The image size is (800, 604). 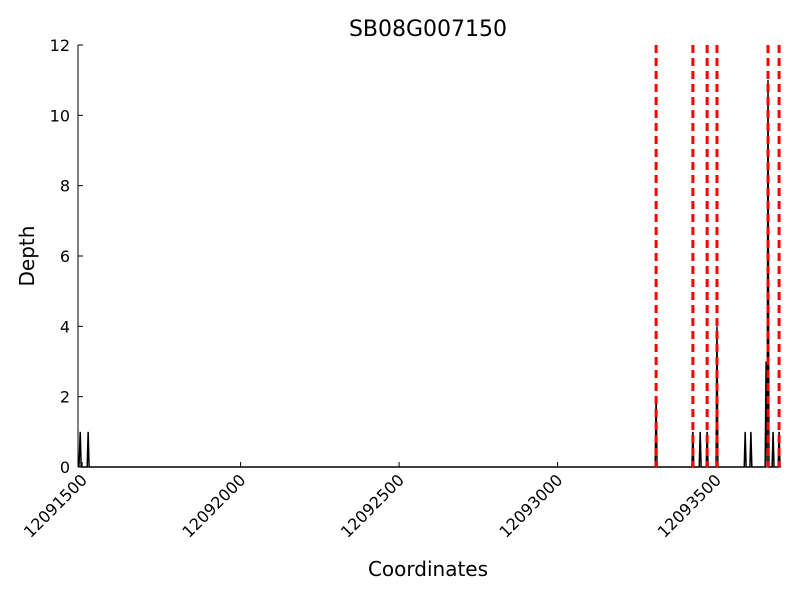 I want to click on y-tick-label: 8, so click(x=65, y=186).